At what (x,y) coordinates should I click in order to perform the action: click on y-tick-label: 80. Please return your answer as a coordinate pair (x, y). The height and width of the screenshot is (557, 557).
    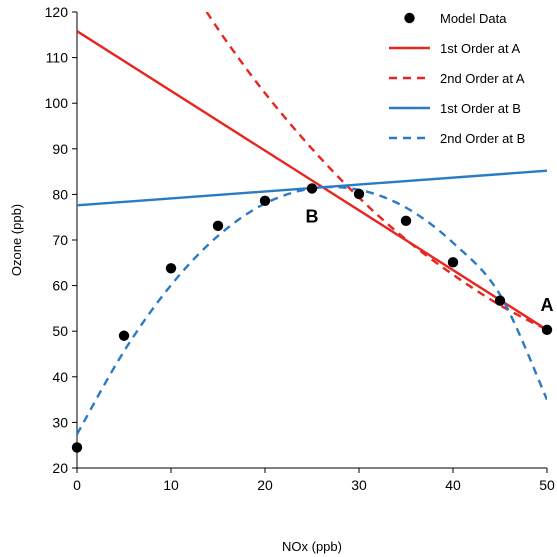
    Looking at the image, I should click on (60, 194).